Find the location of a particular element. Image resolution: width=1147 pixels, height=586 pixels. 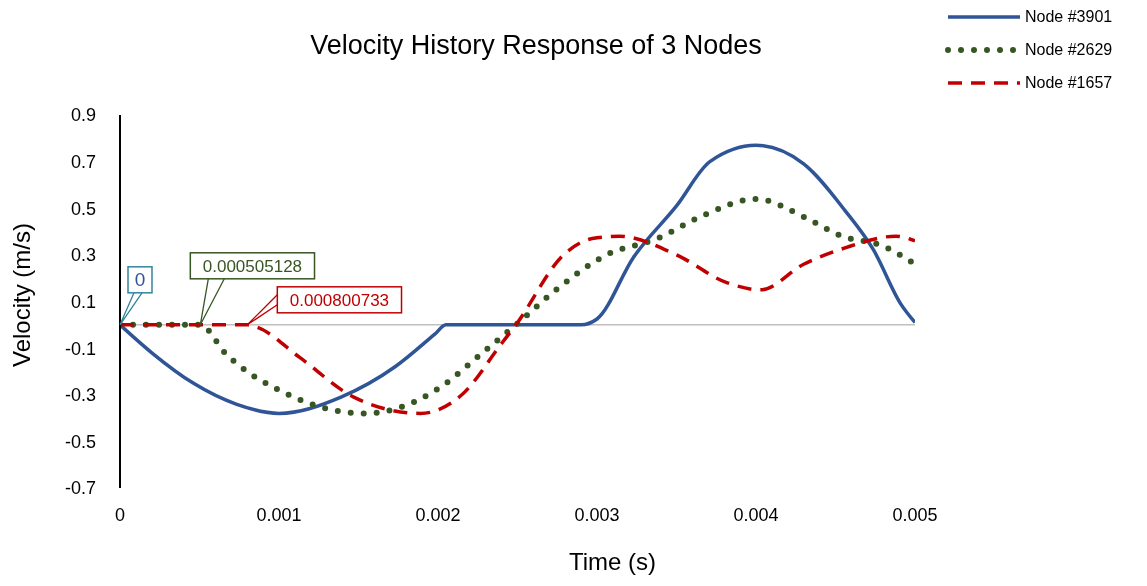

annotation: 0.000505128 is located at coordinates (252, 266).